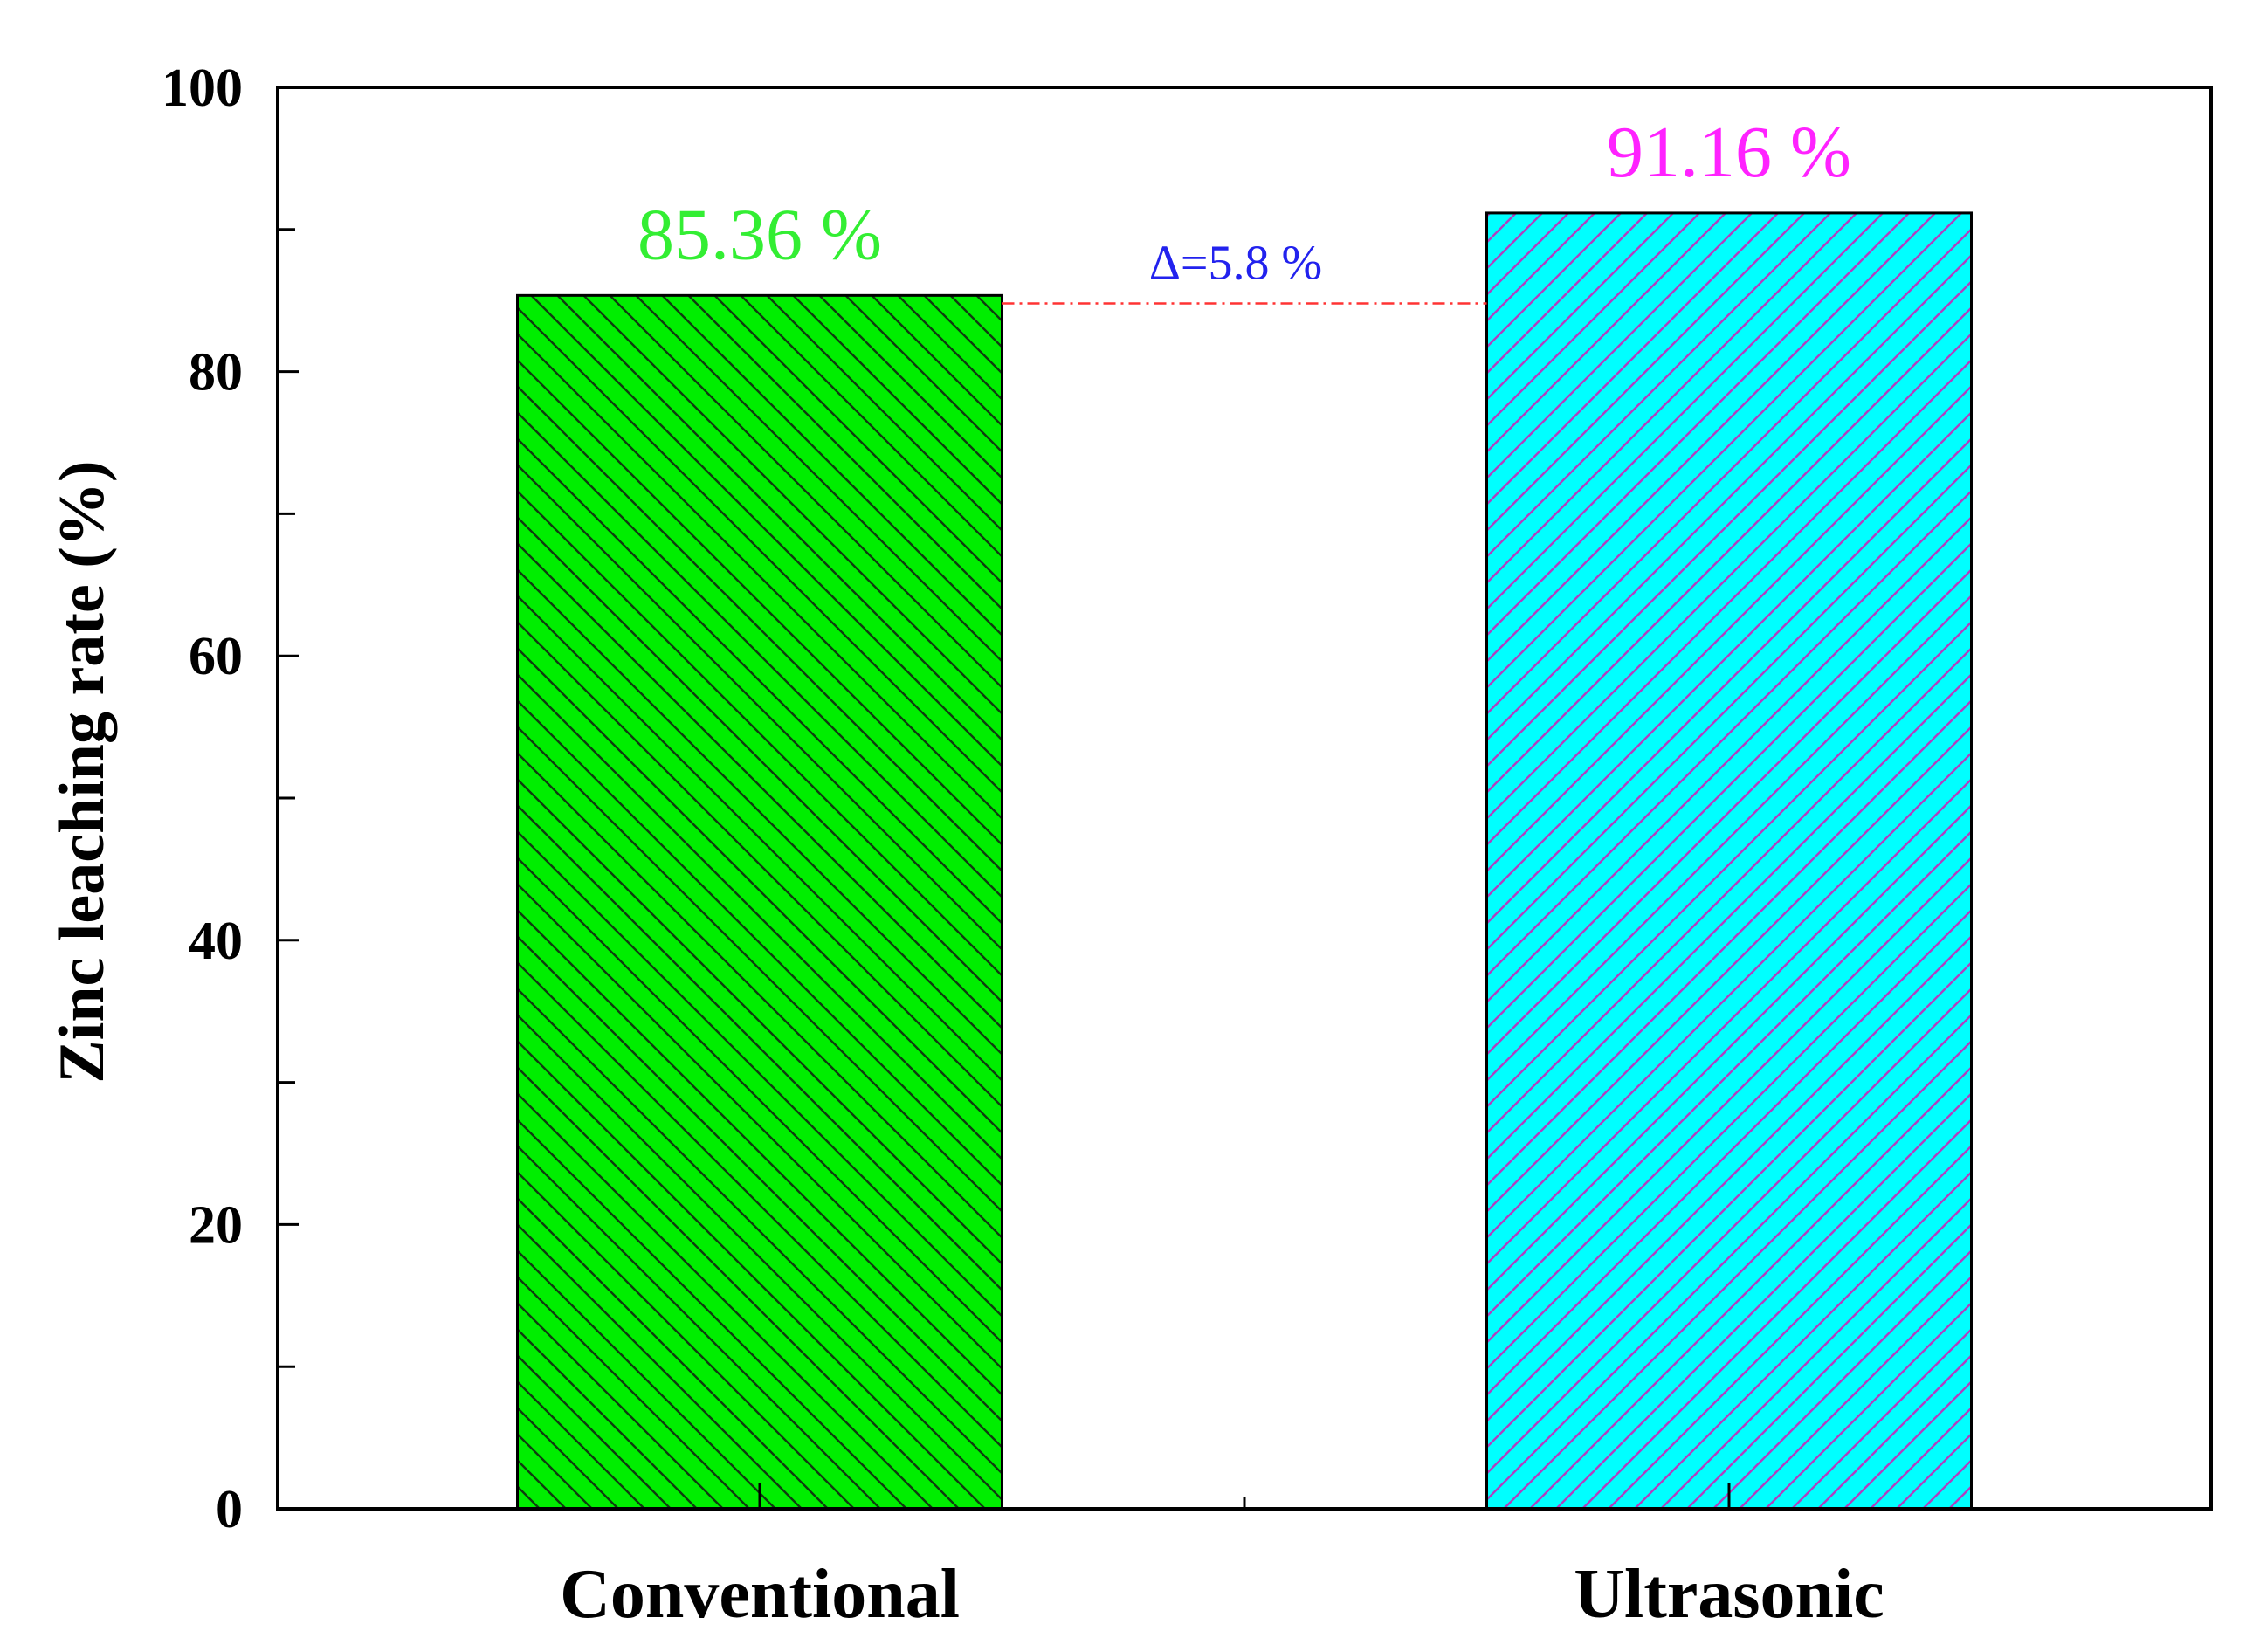 This screenshot has height=1652, width=2253. What do you see at coordinates (760, 1594) in the screenshot?
I see `x-tick-label-conventional: Conventional` at bounding box center [760, 1594].